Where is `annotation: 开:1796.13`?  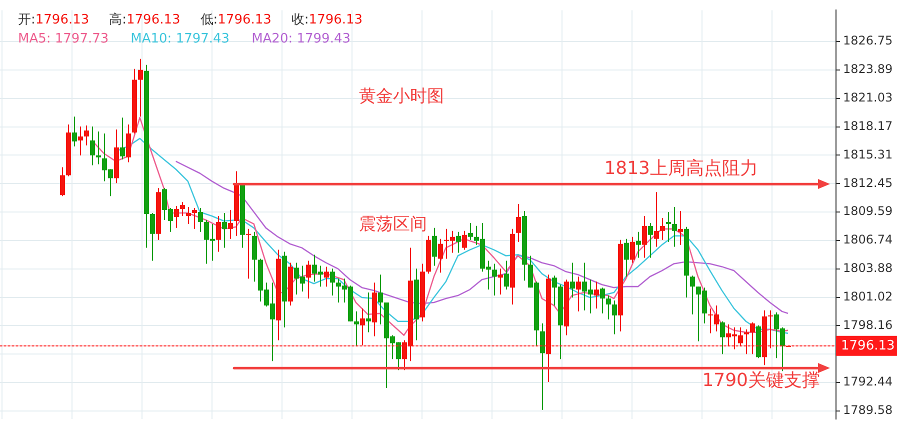 annotation: 开:1796.13 is located at coordinates (54, 20).